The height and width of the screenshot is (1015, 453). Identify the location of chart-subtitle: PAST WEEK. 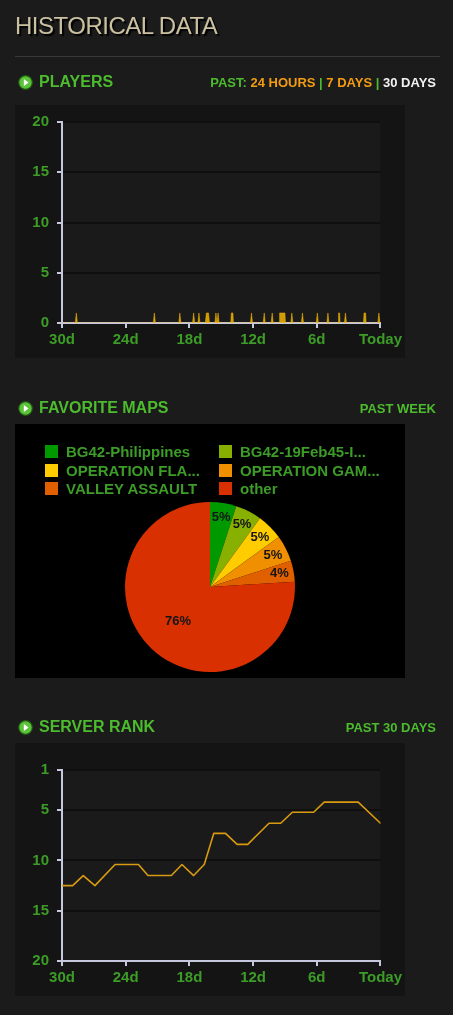
(397, 408).